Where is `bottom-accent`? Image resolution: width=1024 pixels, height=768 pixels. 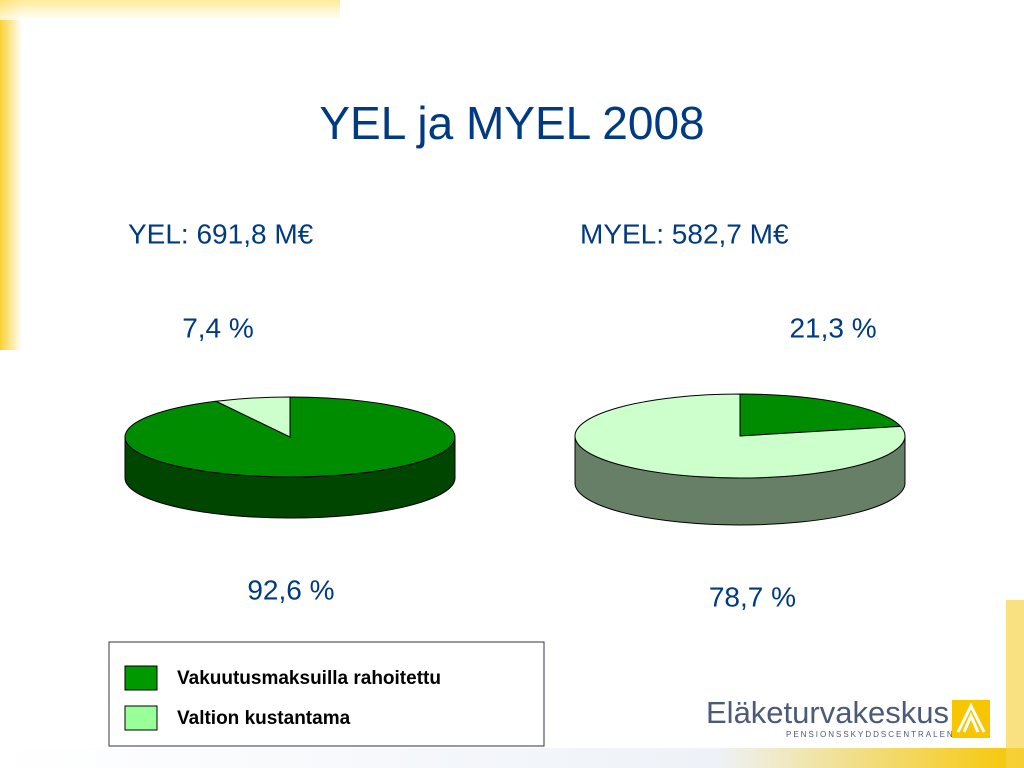 bottom-accent is located at coordinates (512, 758).